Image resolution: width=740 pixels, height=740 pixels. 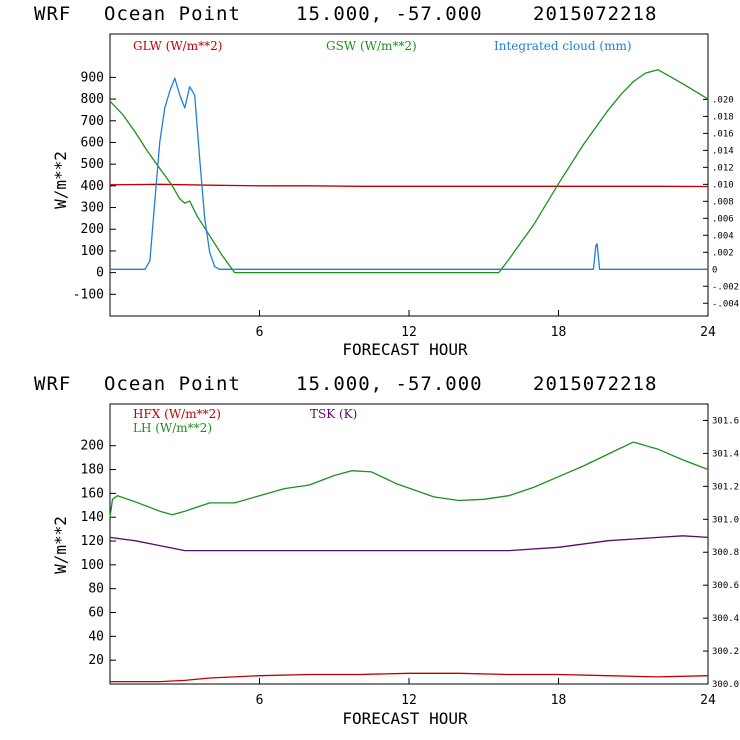 I want to click on y2-tick-label: .002, so click(x=723, y=253).